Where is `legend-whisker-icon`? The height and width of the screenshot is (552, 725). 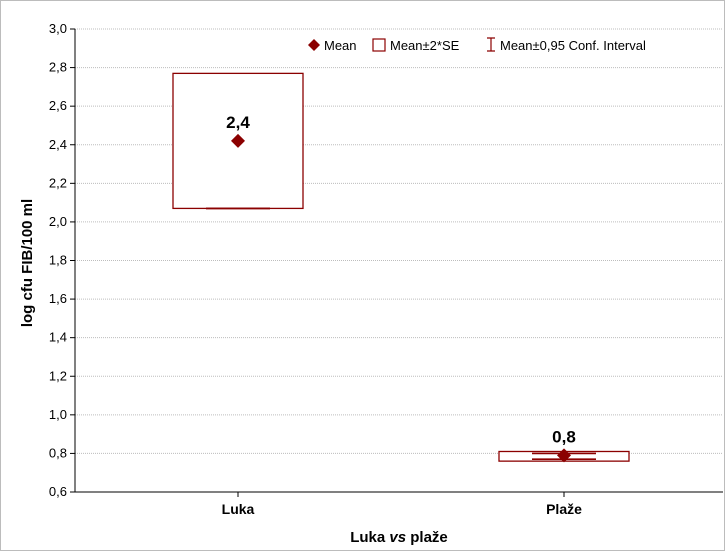
legend-whisker-icon is located at coordinates (491, 44).